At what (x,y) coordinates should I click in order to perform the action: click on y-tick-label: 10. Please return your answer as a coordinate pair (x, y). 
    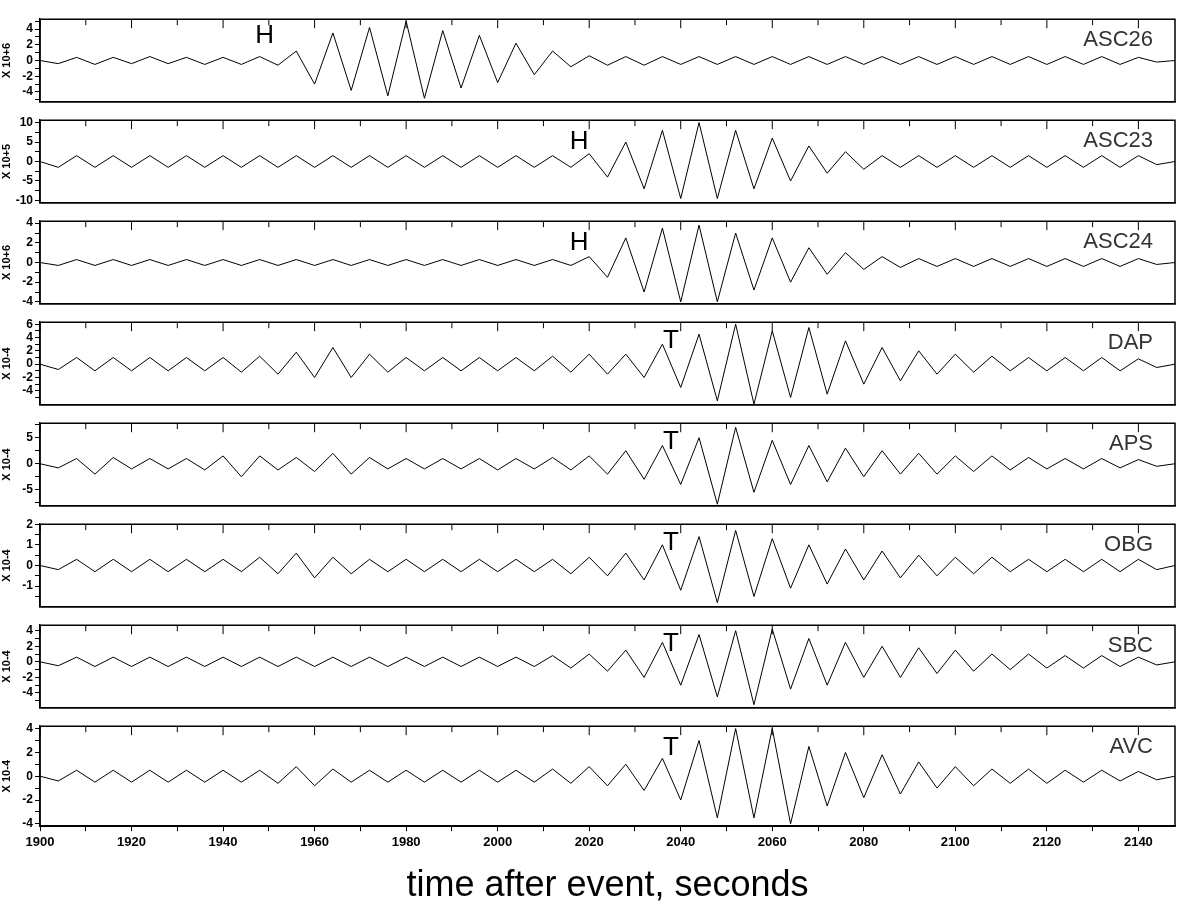
    Looking at the image, I should click on (26, 121).